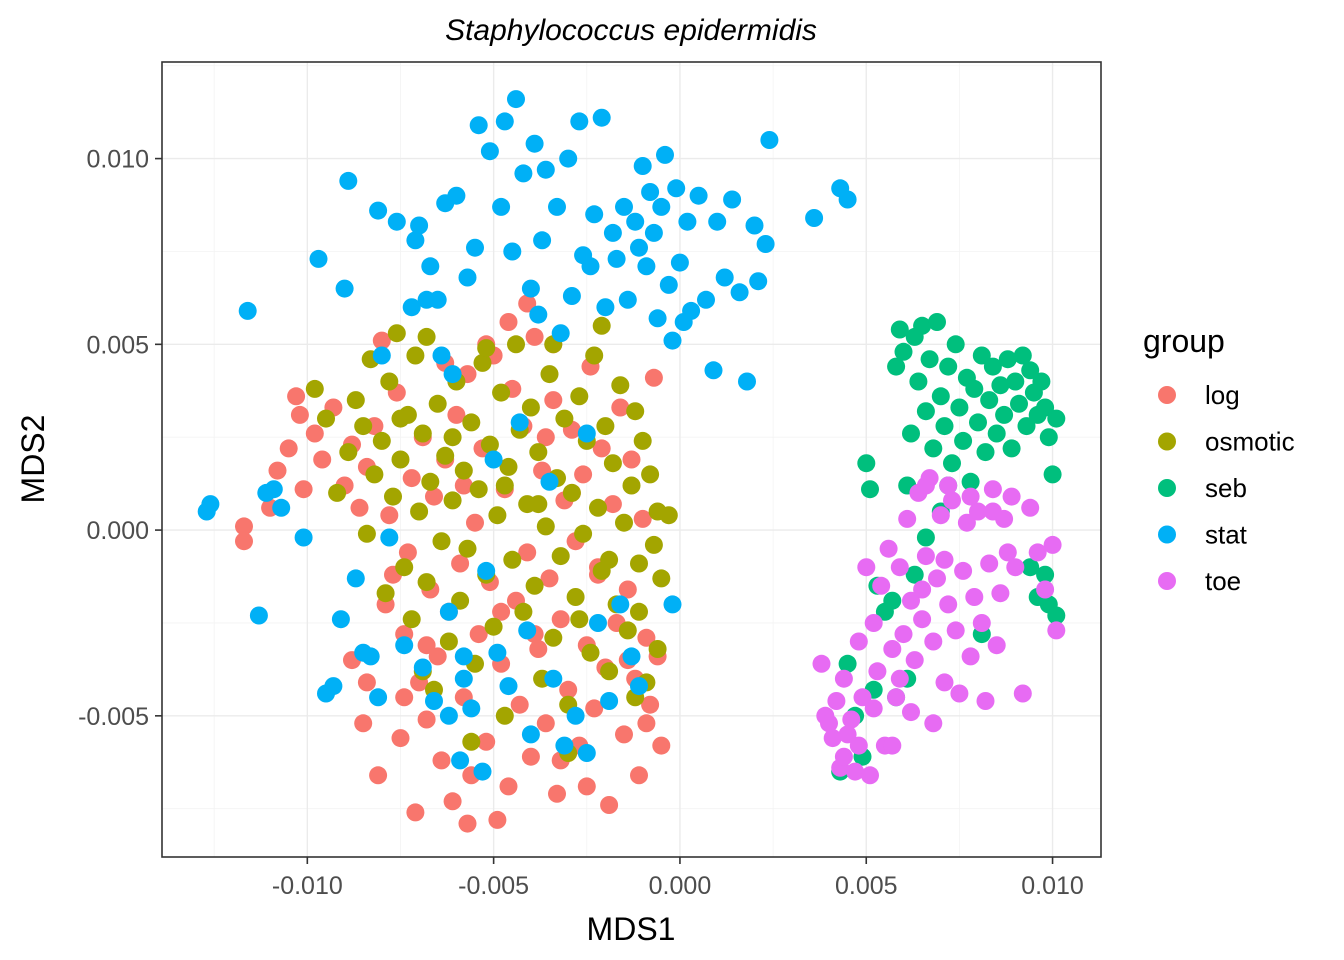  What do you see at coordinates (1223, 581) in the screenshot?
I see `legend-label-toe: toe` at bounding box center [1223, 581].